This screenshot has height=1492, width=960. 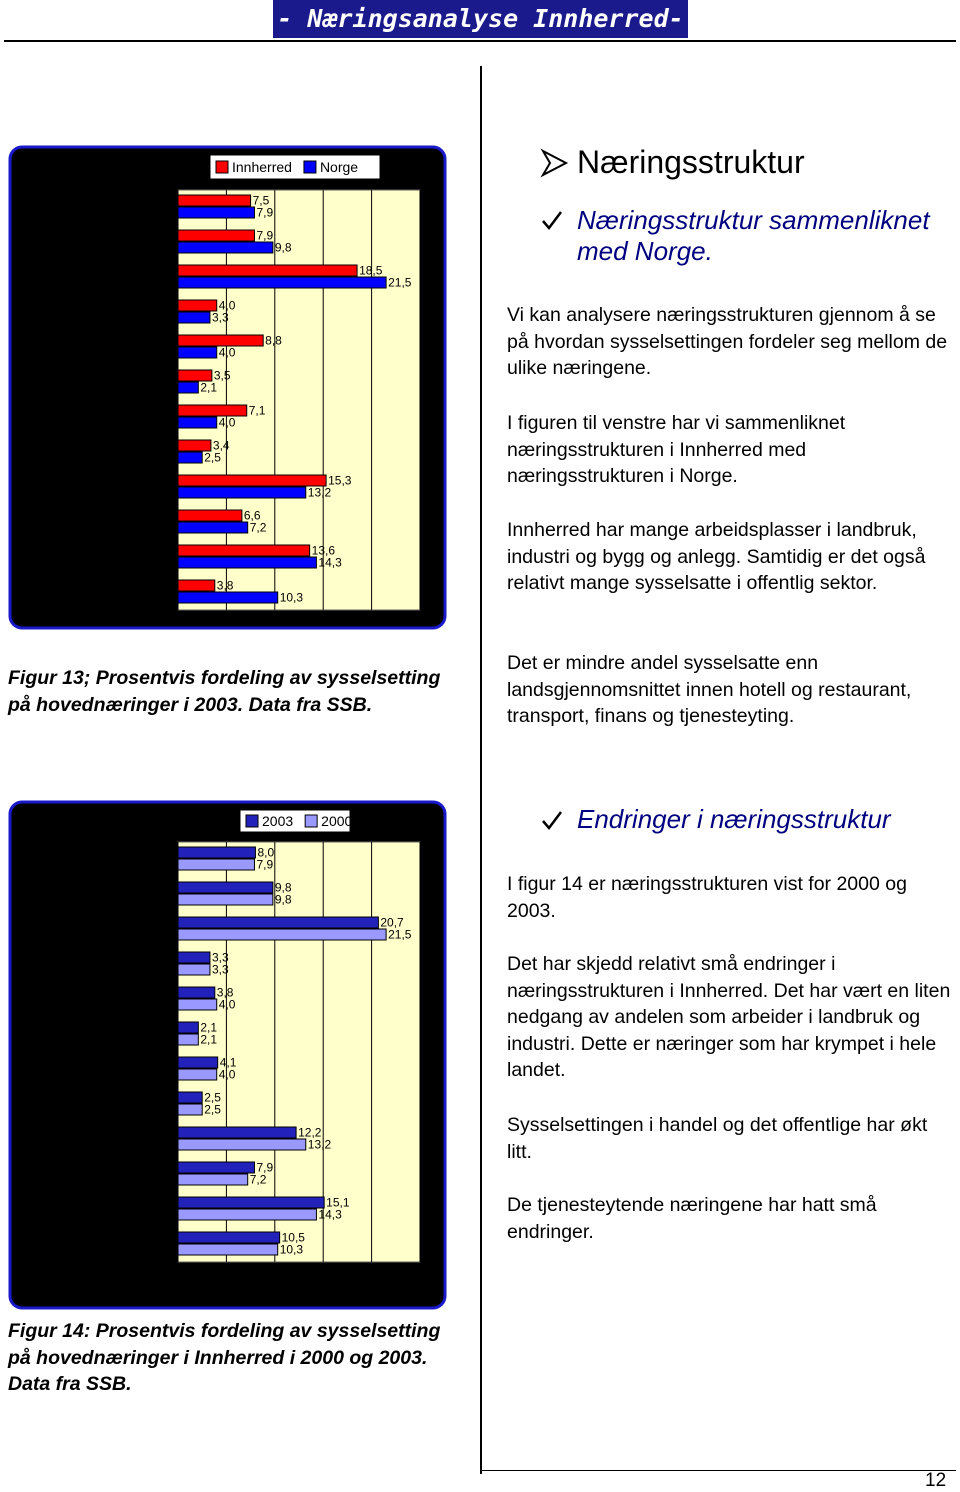 What do you see at coordinates (258, 1180) in the screenshot?
I see `data-label: 7,2` at bounding box center [258, 1180].